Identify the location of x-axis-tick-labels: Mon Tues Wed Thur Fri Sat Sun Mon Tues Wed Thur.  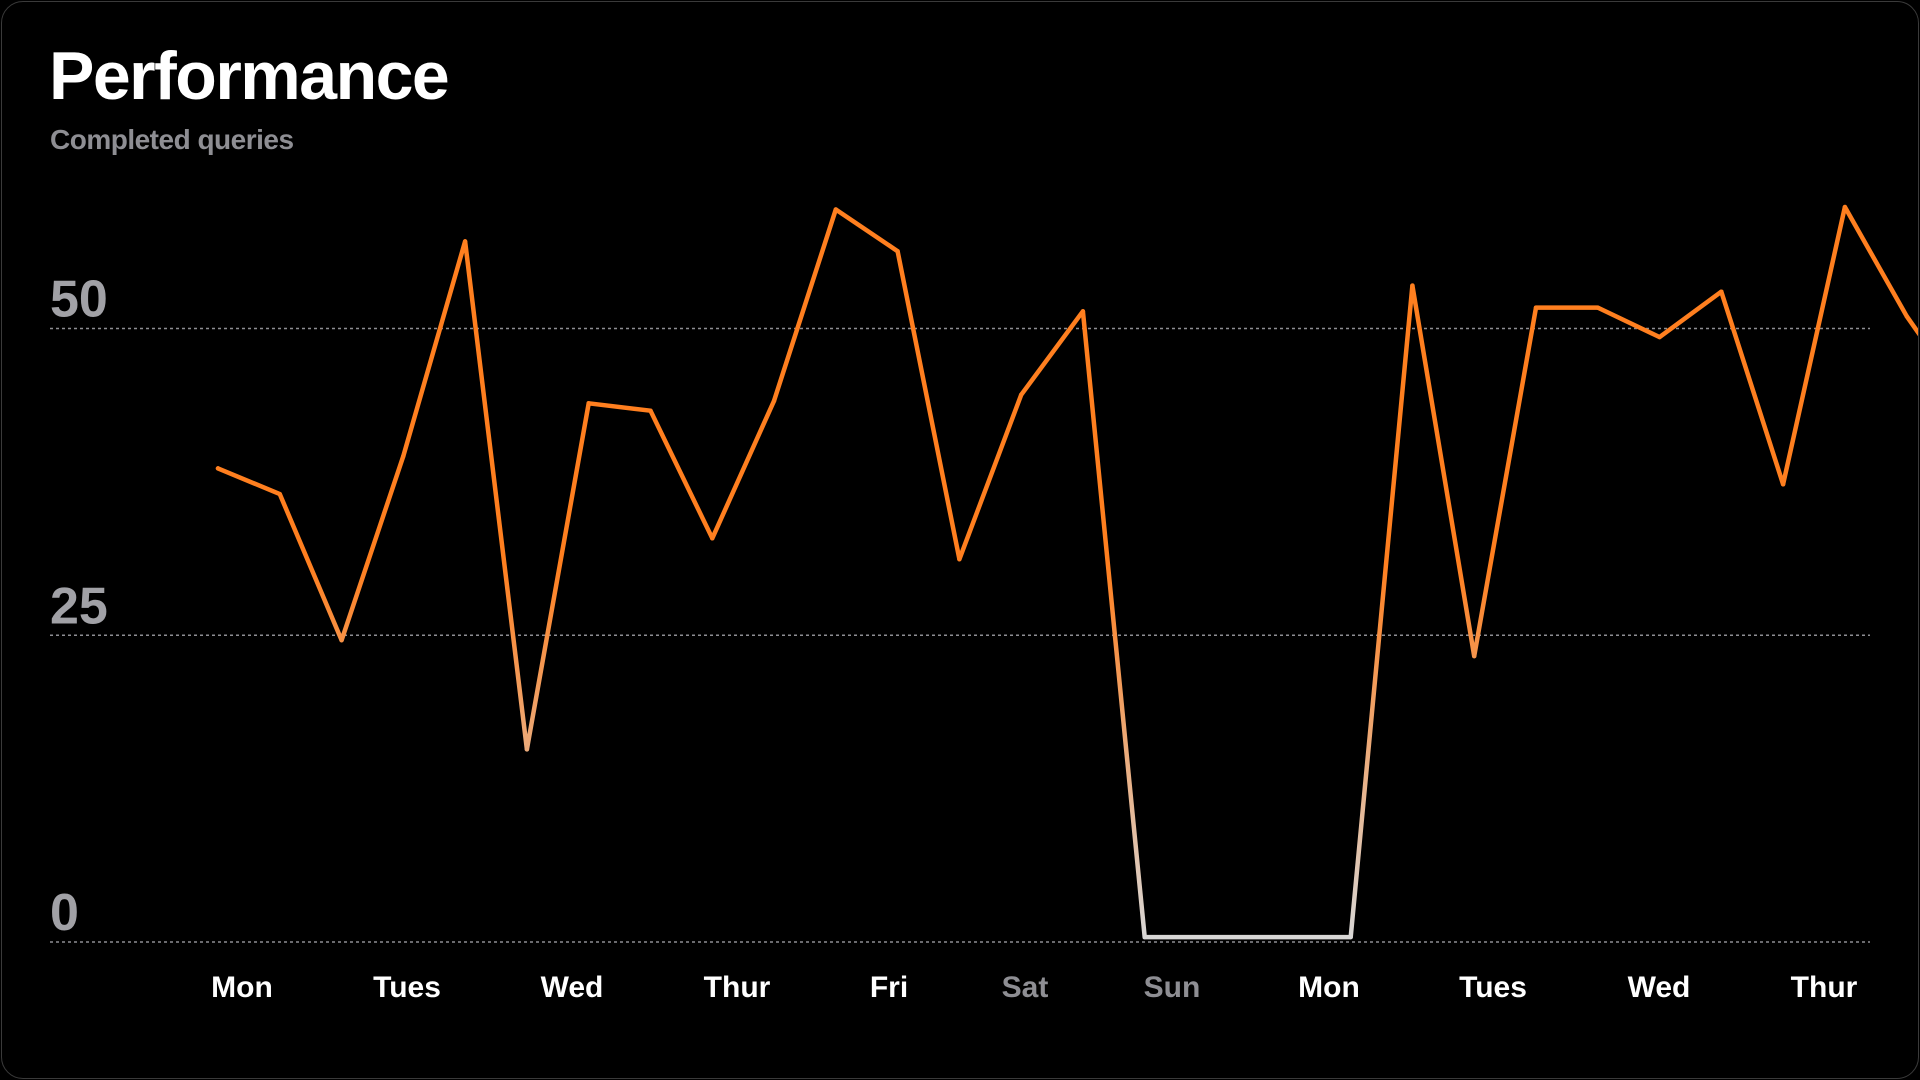
(1034, 987).